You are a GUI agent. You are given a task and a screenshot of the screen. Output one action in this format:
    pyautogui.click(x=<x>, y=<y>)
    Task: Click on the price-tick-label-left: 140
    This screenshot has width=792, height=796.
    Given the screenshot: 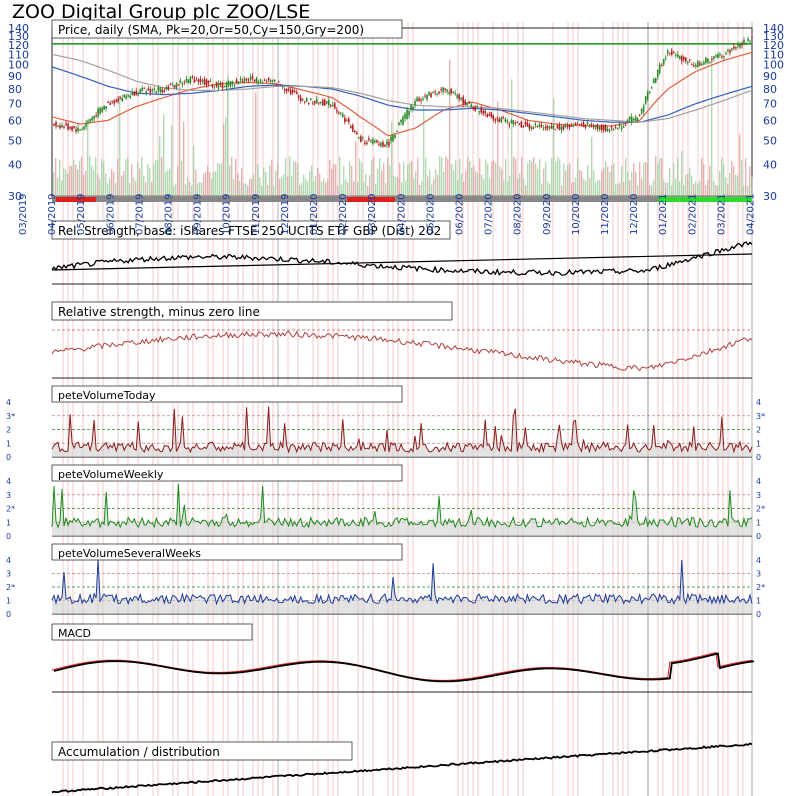 What is the action you would take?
    pyautogui.click(x=18, y=28)
    